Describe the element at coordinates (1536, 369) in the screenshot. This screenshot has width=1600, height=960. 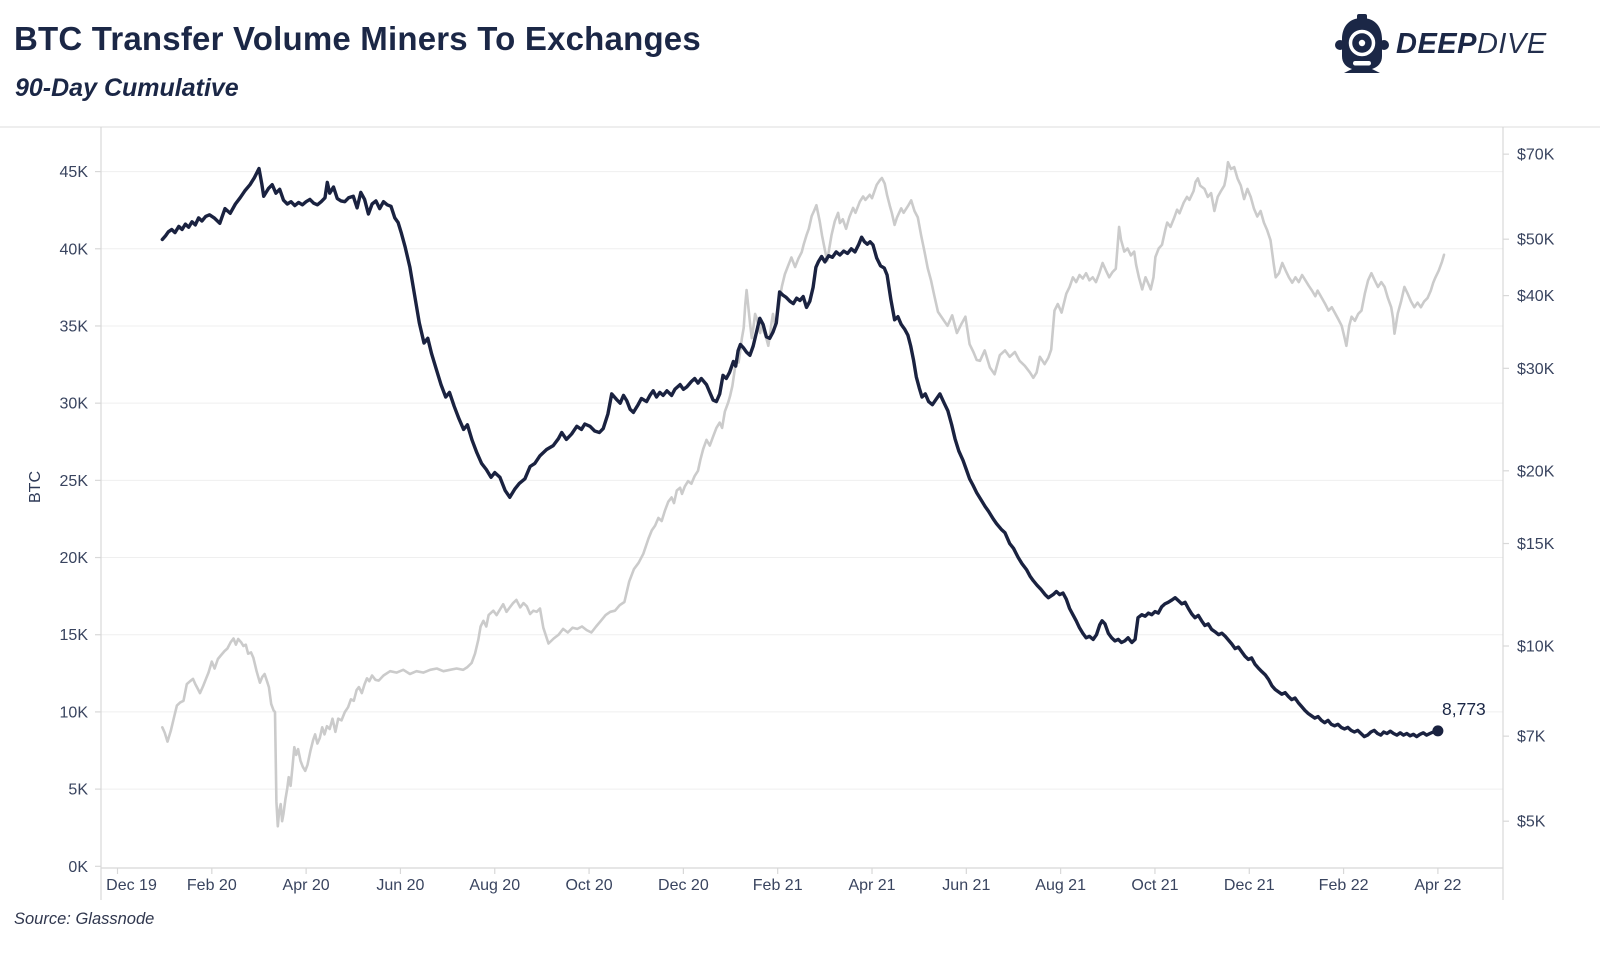
I see `right-axis-tick-label: $30K` at that location.